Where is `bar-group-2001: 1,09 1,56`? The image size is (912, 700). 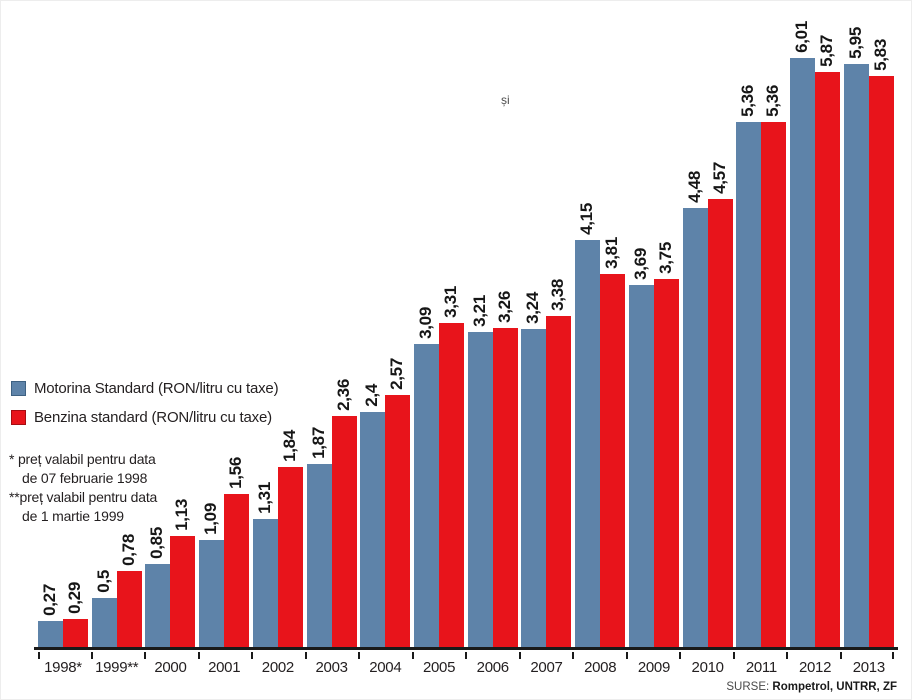 bar-group-2001: 1,09 1,56 is located at coordinates (224, 327).